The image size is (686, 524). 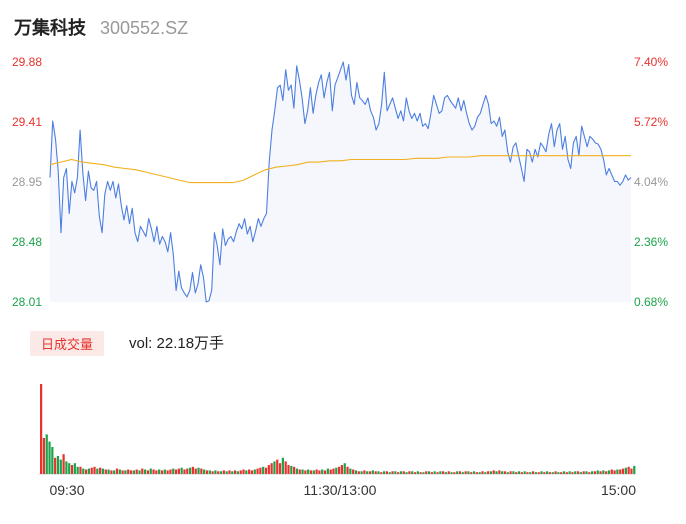 I want to click on y-tick-right: 7.40%, so click(x=651, y=62).